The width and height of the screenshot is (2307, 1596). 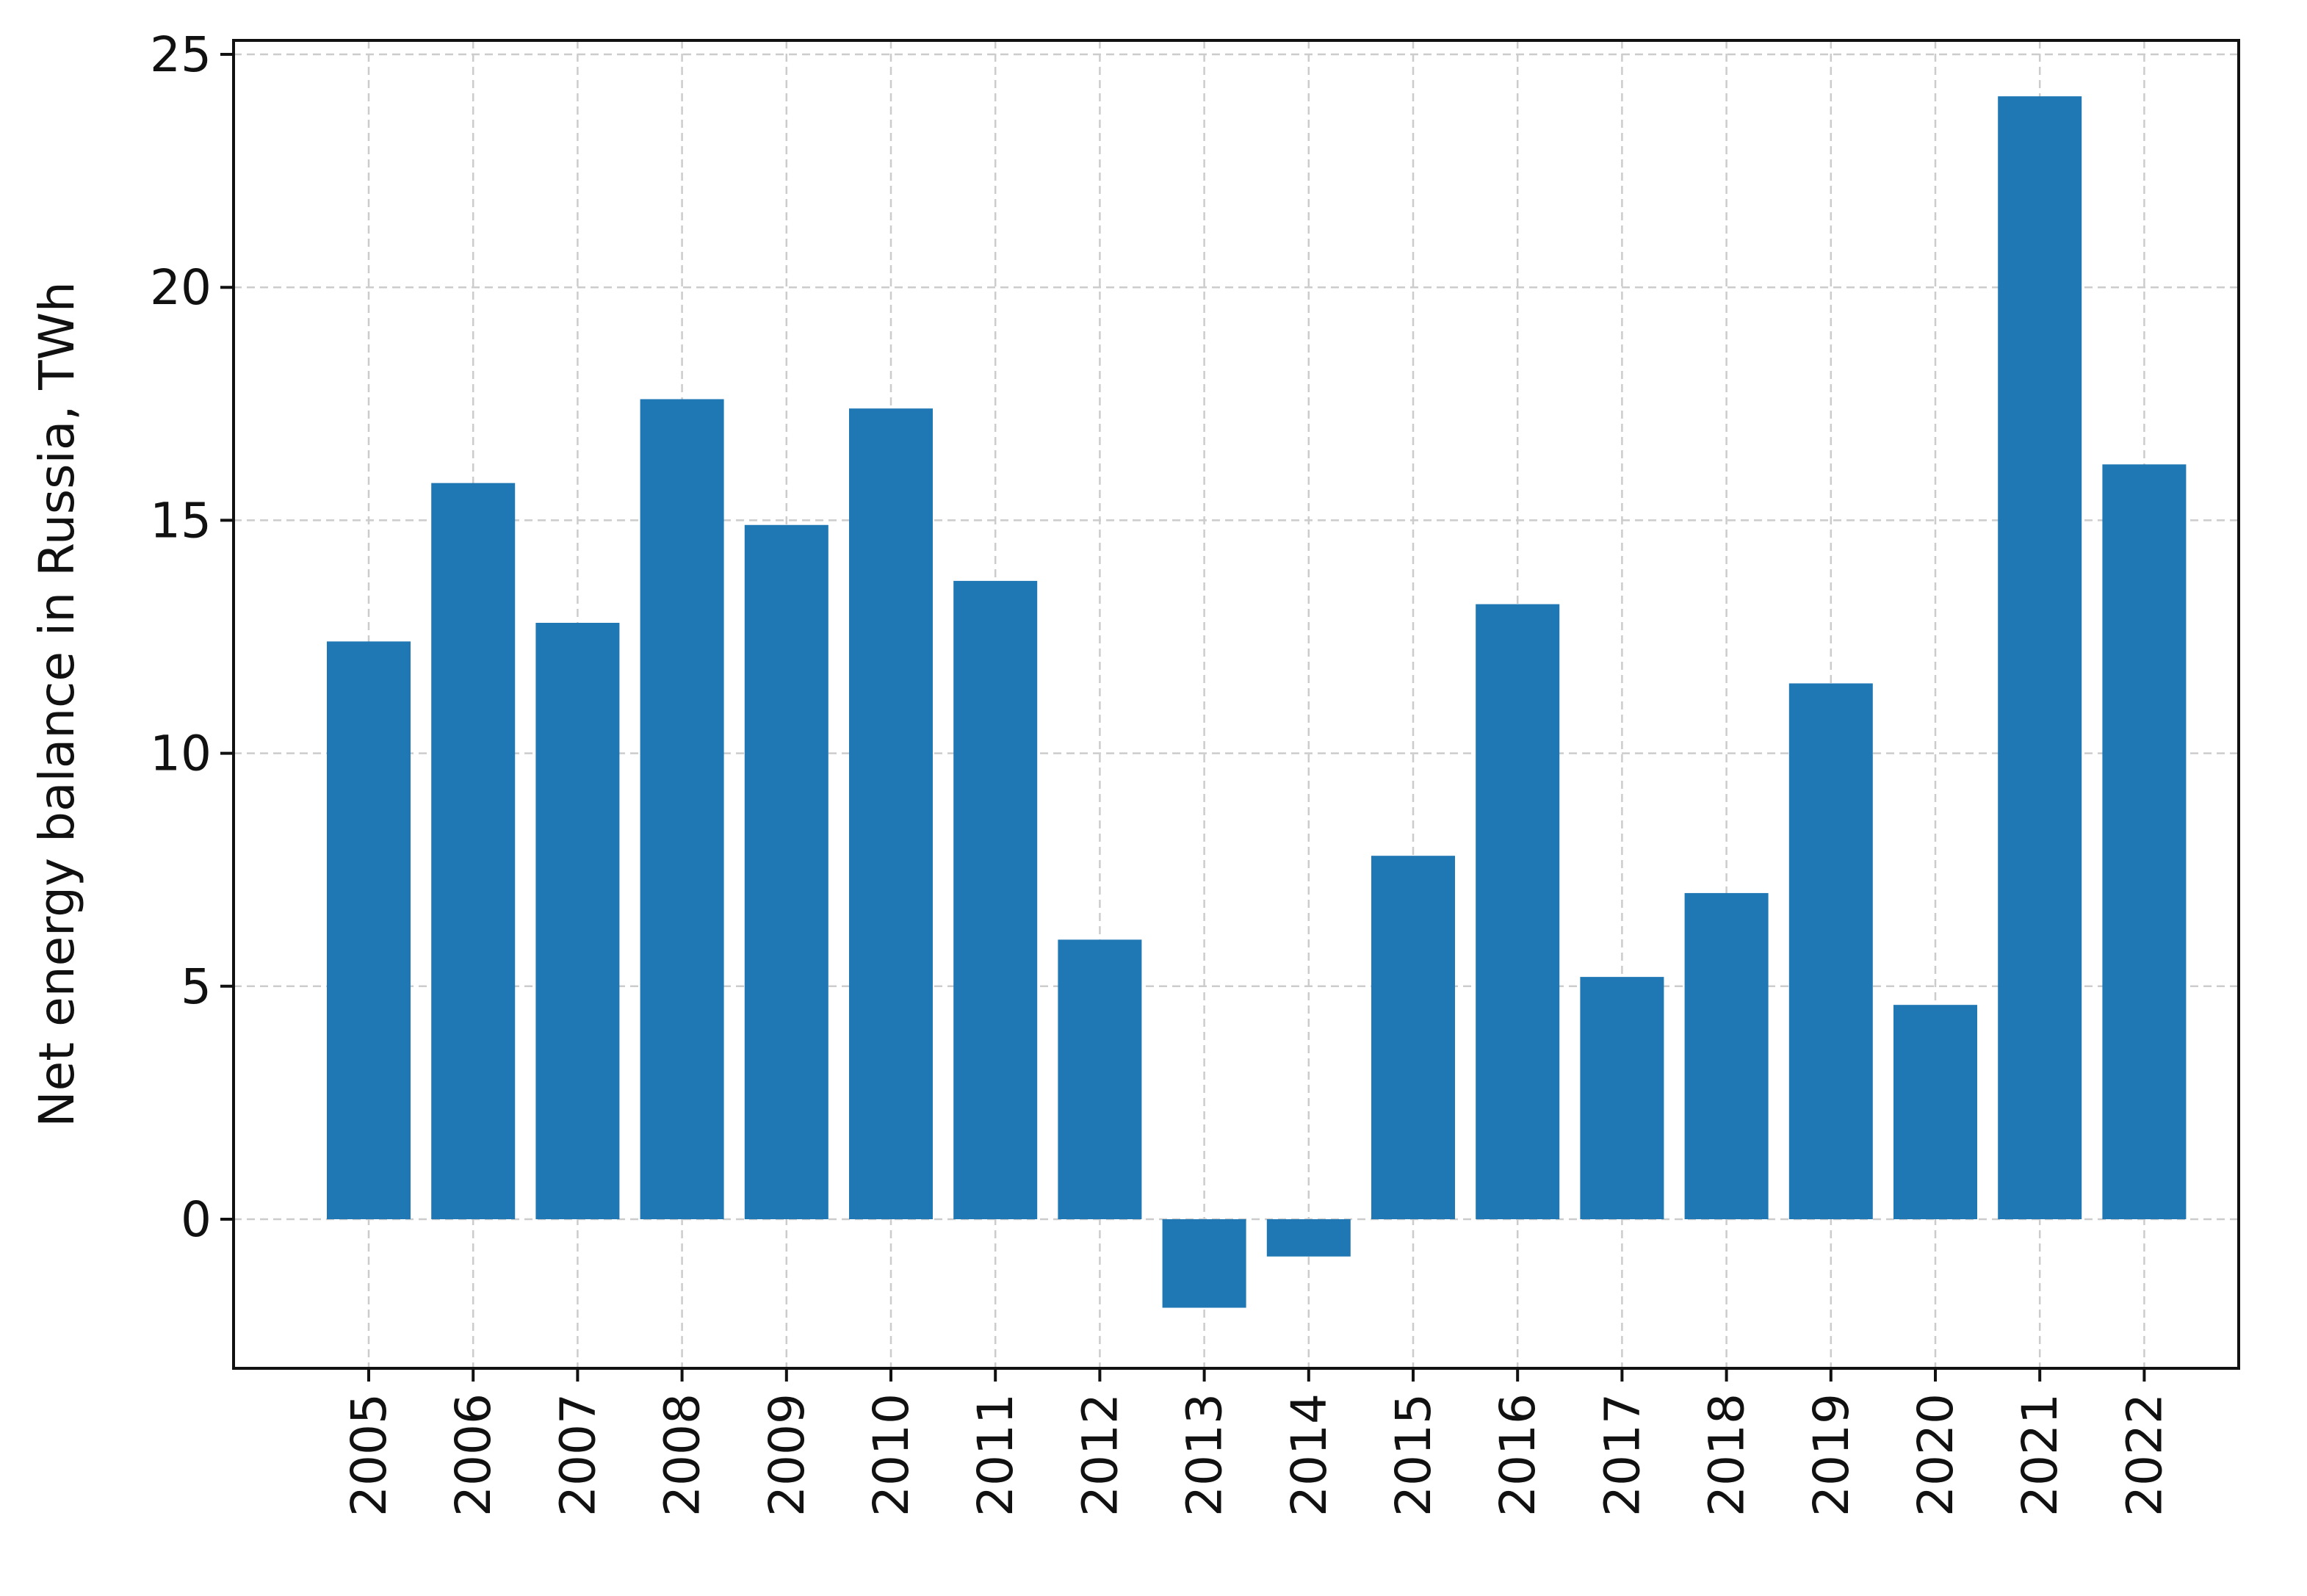 I want to click on x-tick-label: 2017, so click(x=1622, y=1455).